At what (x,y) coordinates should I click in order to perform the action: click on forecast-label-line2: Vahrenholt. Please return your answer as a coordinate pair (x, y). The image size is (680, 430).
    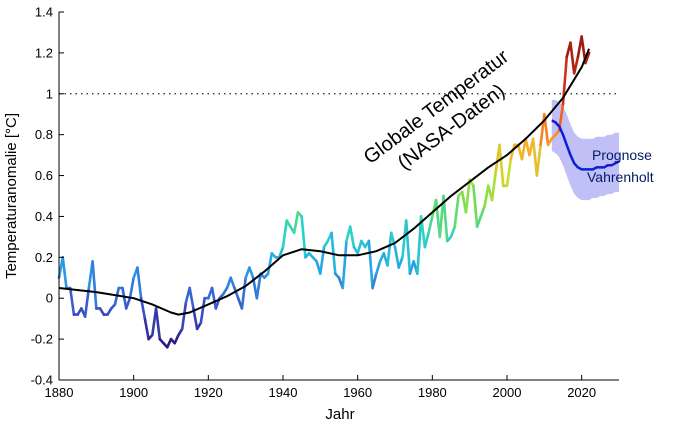
    Looking at the image, I should click on (620, 177).